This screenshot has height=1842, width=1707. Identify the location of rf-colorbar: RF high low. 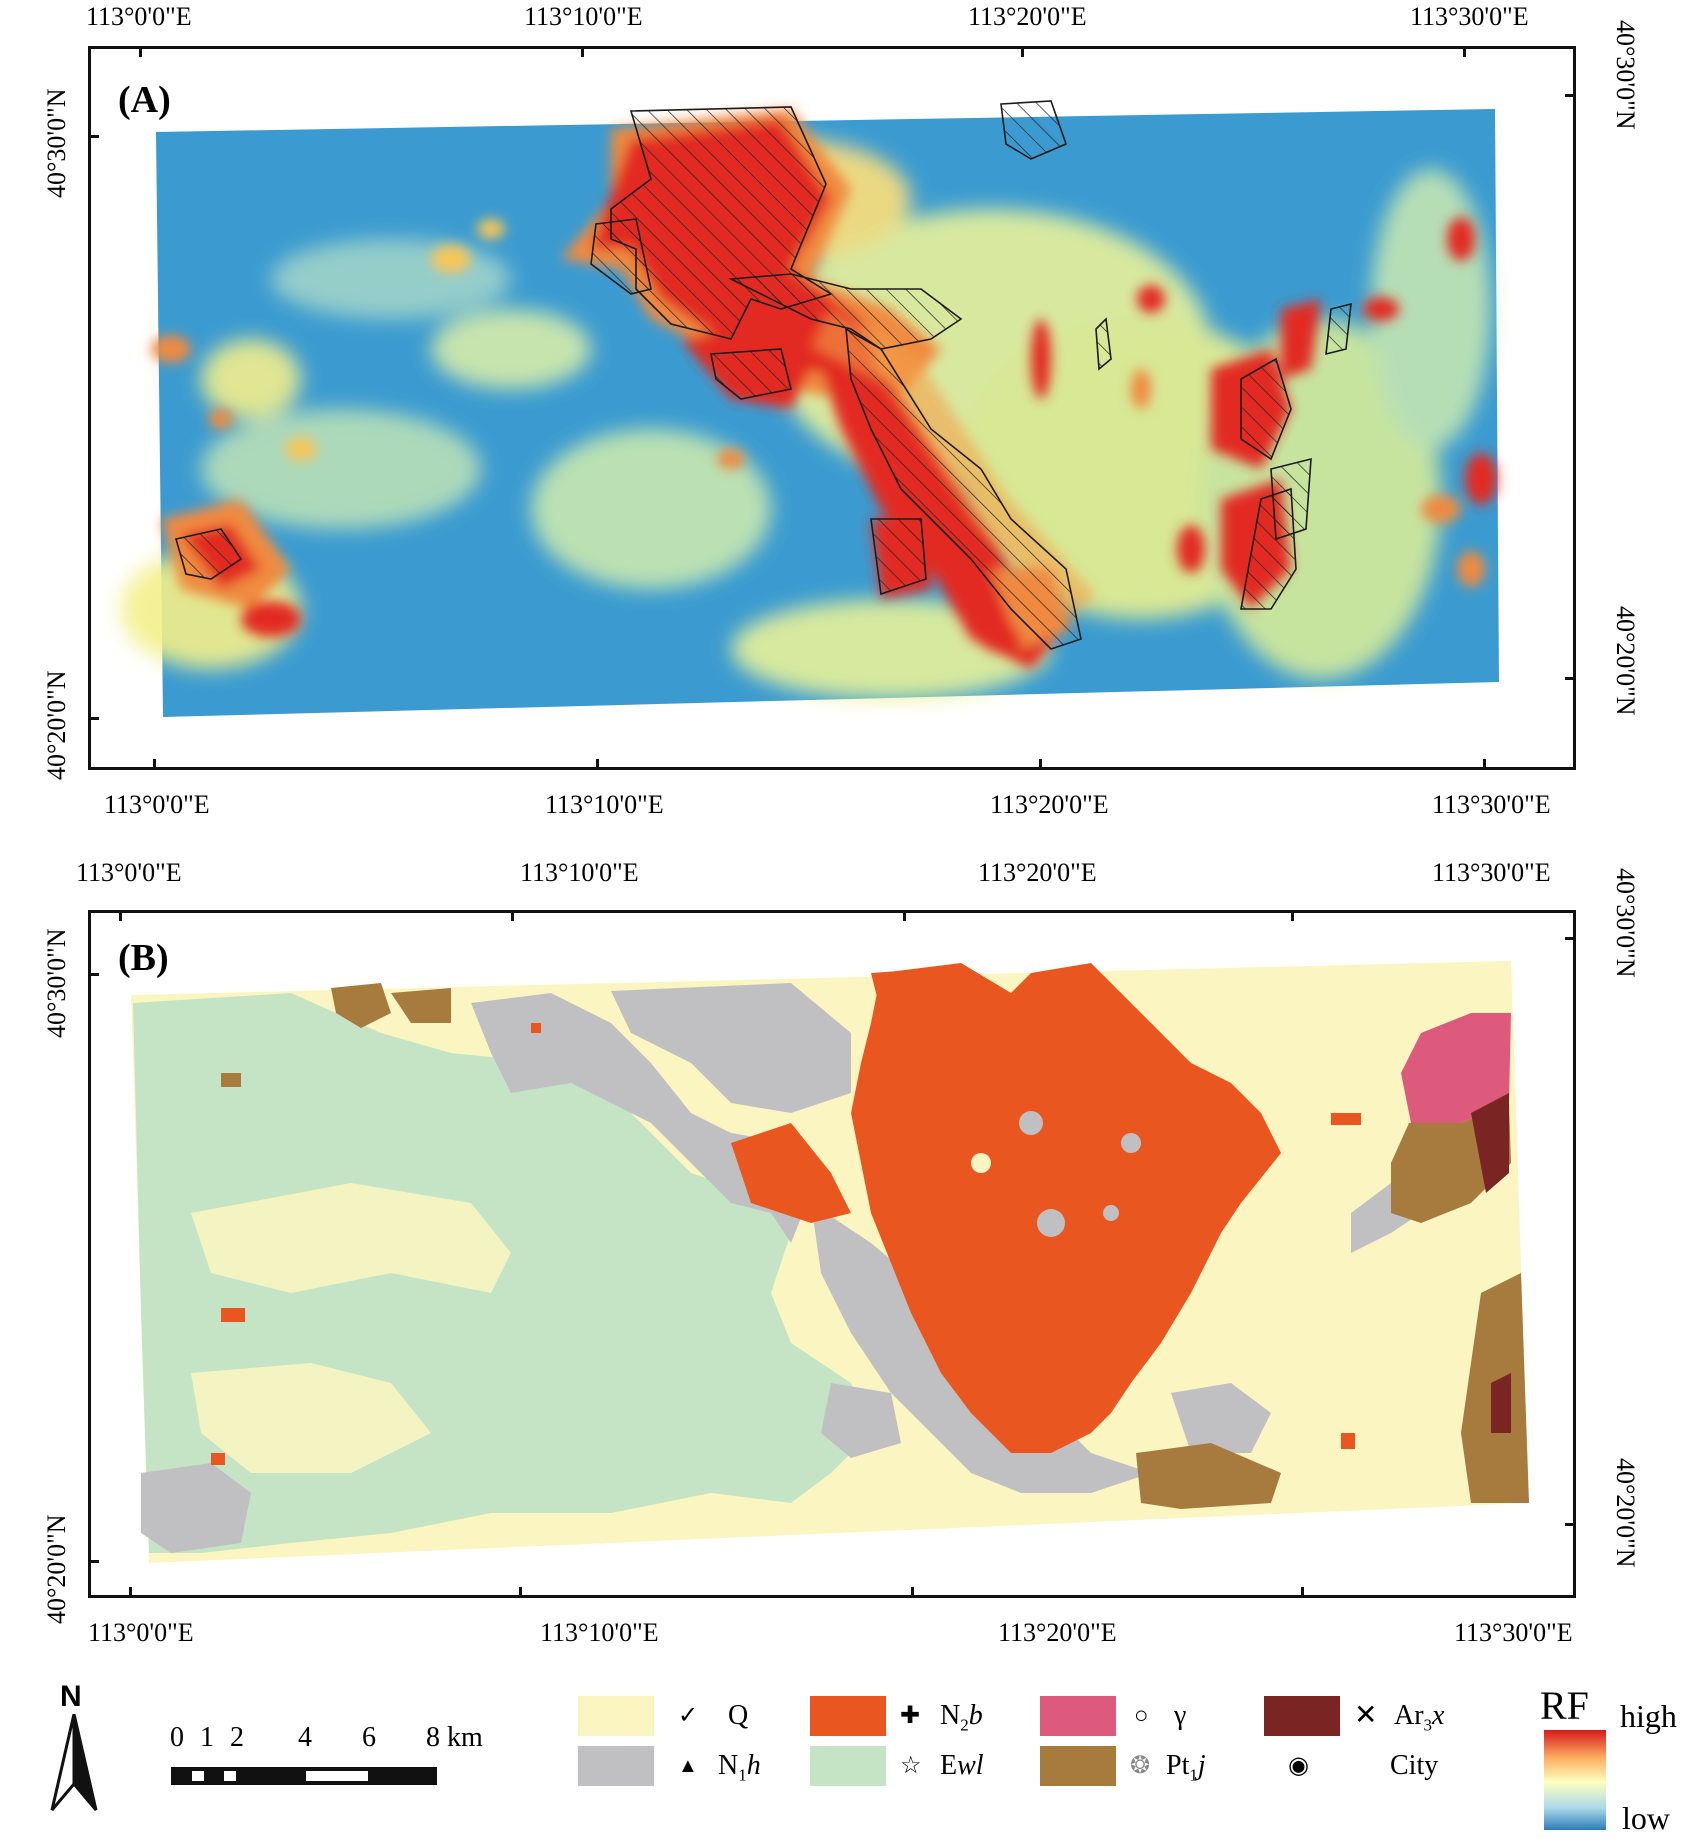
(1622, 1761).